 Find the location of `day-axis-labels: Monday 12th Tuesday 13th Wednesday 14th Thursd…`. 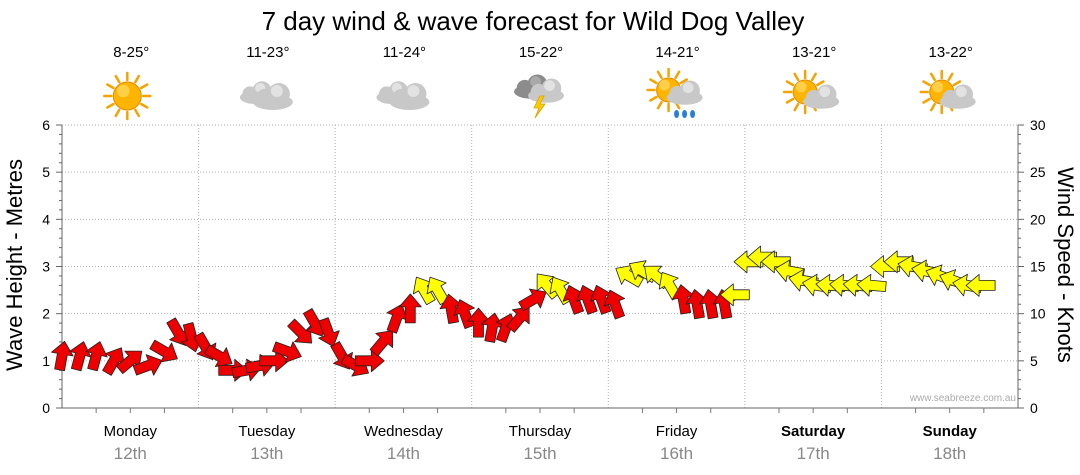

day-axis-labels: Monday 12th Tuesday 13th Wednesday 14th Thursd… is located at coordinates (540, 435).